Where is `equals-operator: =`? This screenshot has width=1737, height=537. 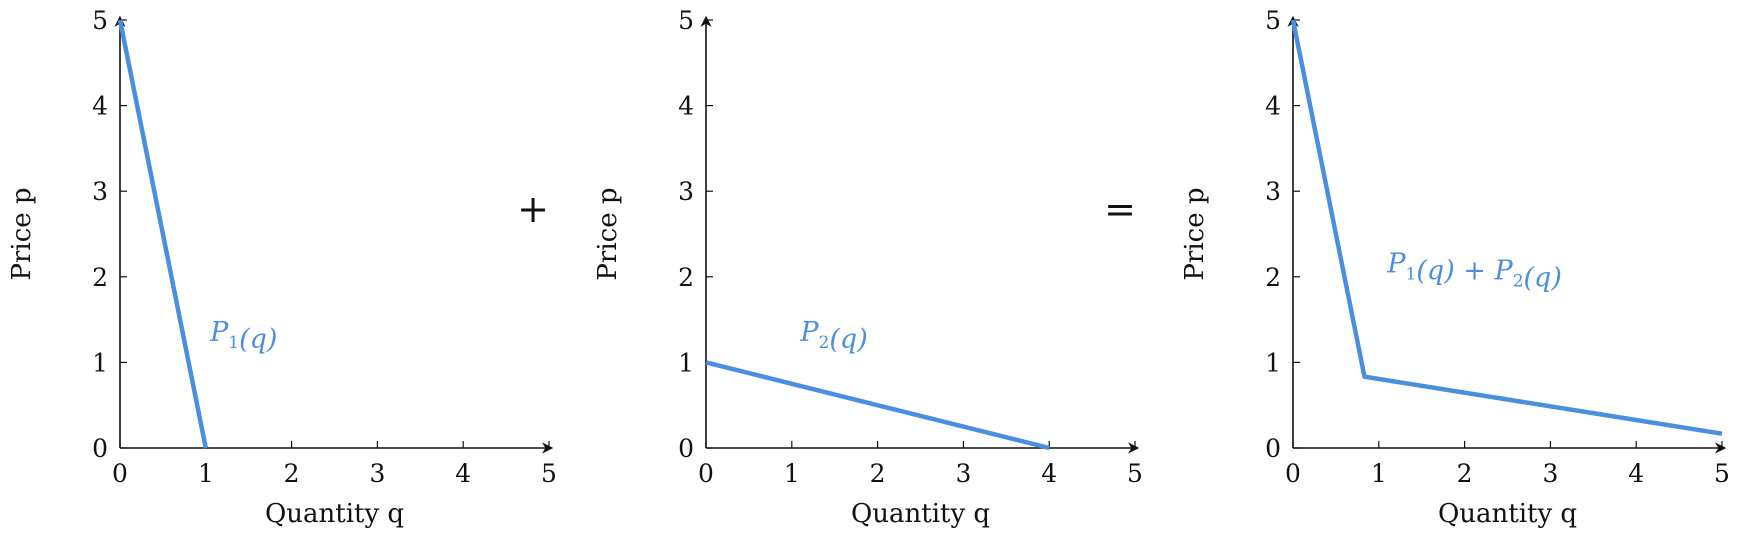
equals-operator: = is located at coordinates (1120, 209).